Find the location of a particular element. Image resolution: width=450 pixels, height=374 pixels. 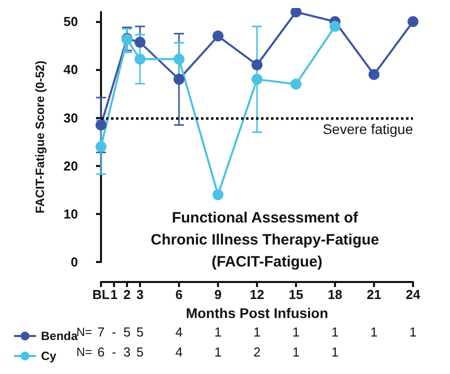

y-tick-label: 20 is located at coordinates (71, 166).